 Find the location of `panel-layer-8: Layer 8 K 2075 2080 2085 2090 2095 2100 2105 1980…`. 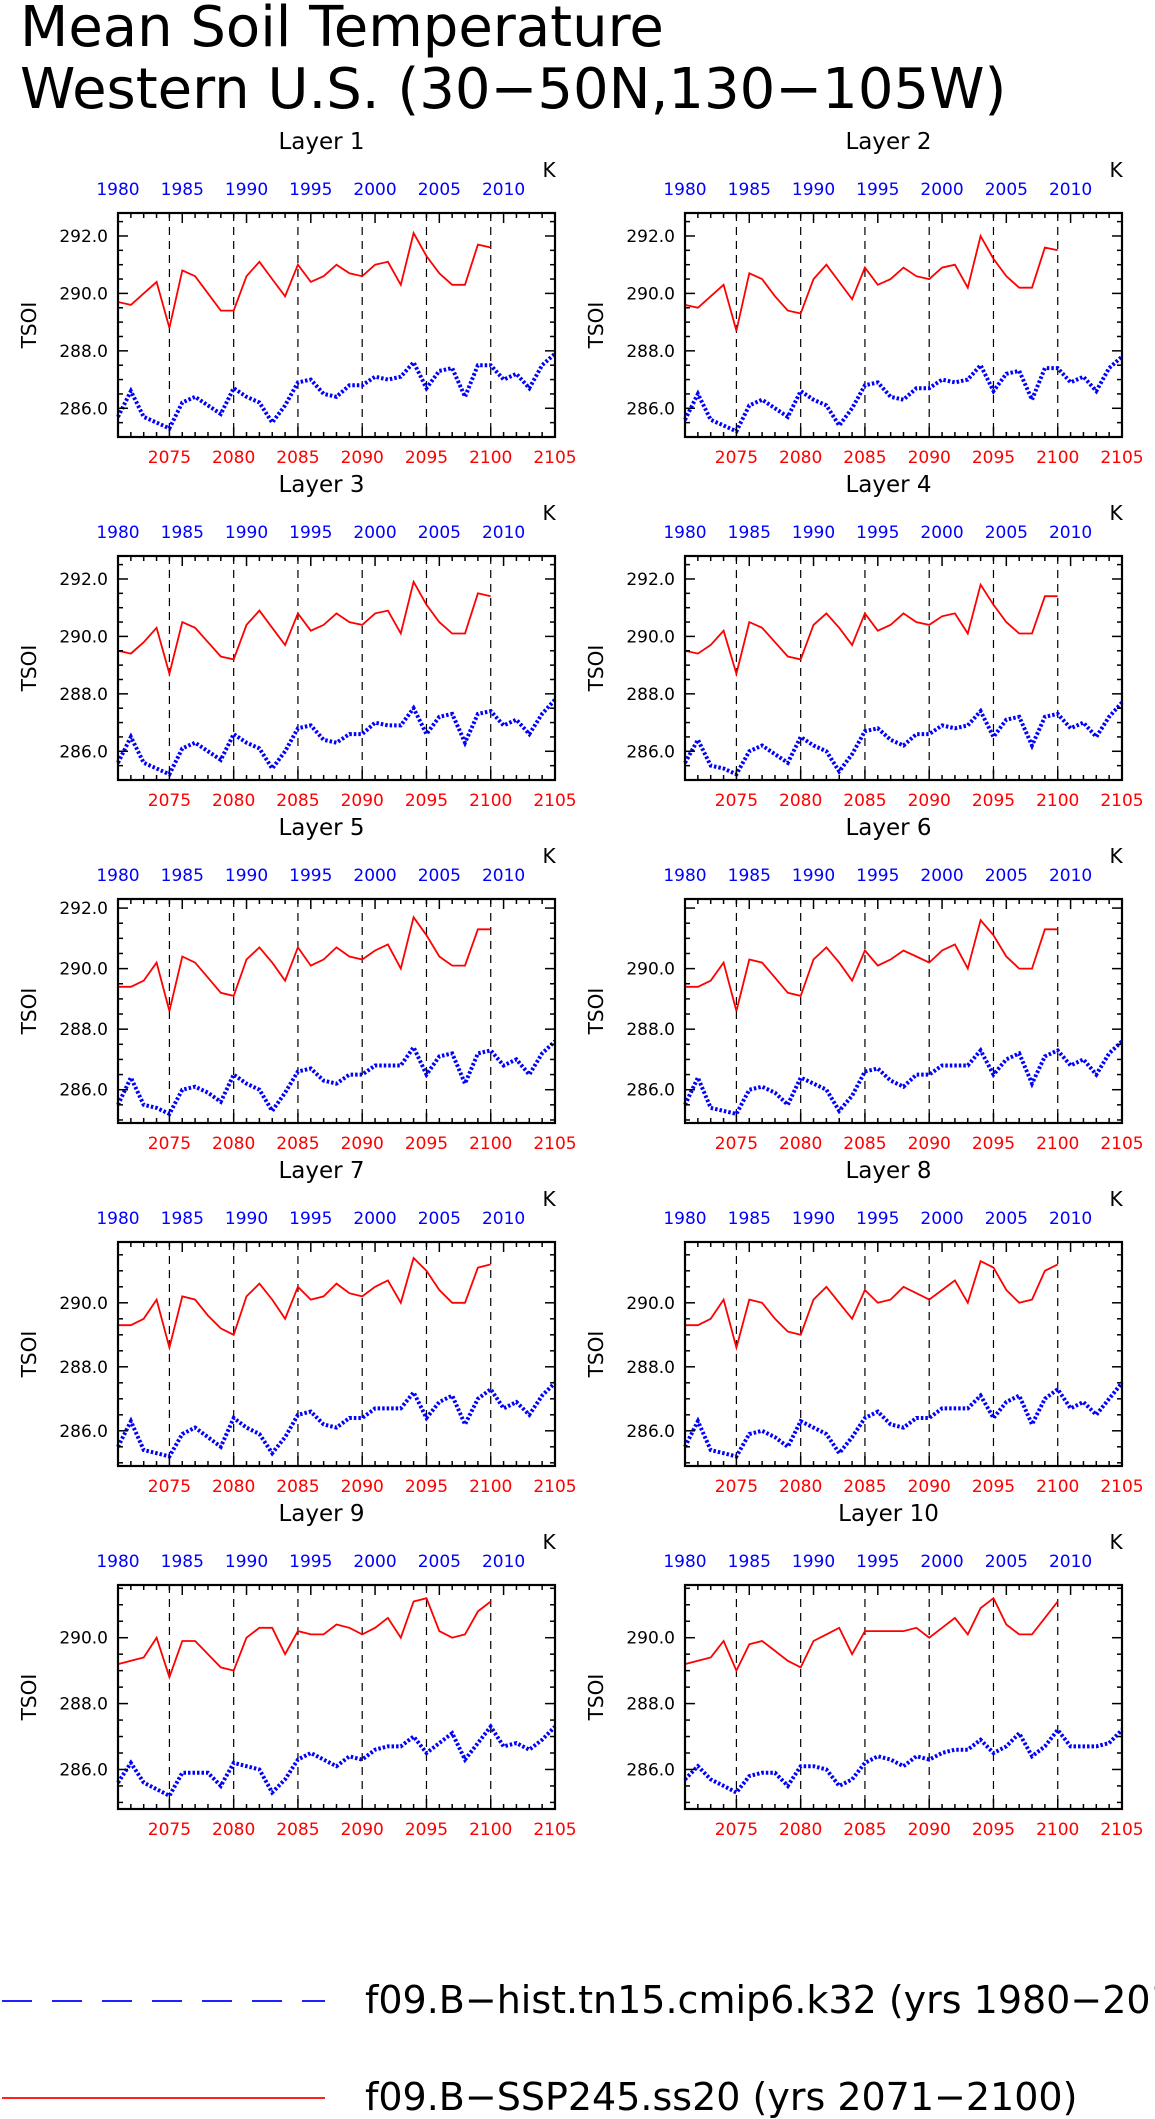

panel-layer-8: Layer 8 K 2075 2080 2085 2090 2095 2100 2105 1980… is located at coordinates (864, 1327).